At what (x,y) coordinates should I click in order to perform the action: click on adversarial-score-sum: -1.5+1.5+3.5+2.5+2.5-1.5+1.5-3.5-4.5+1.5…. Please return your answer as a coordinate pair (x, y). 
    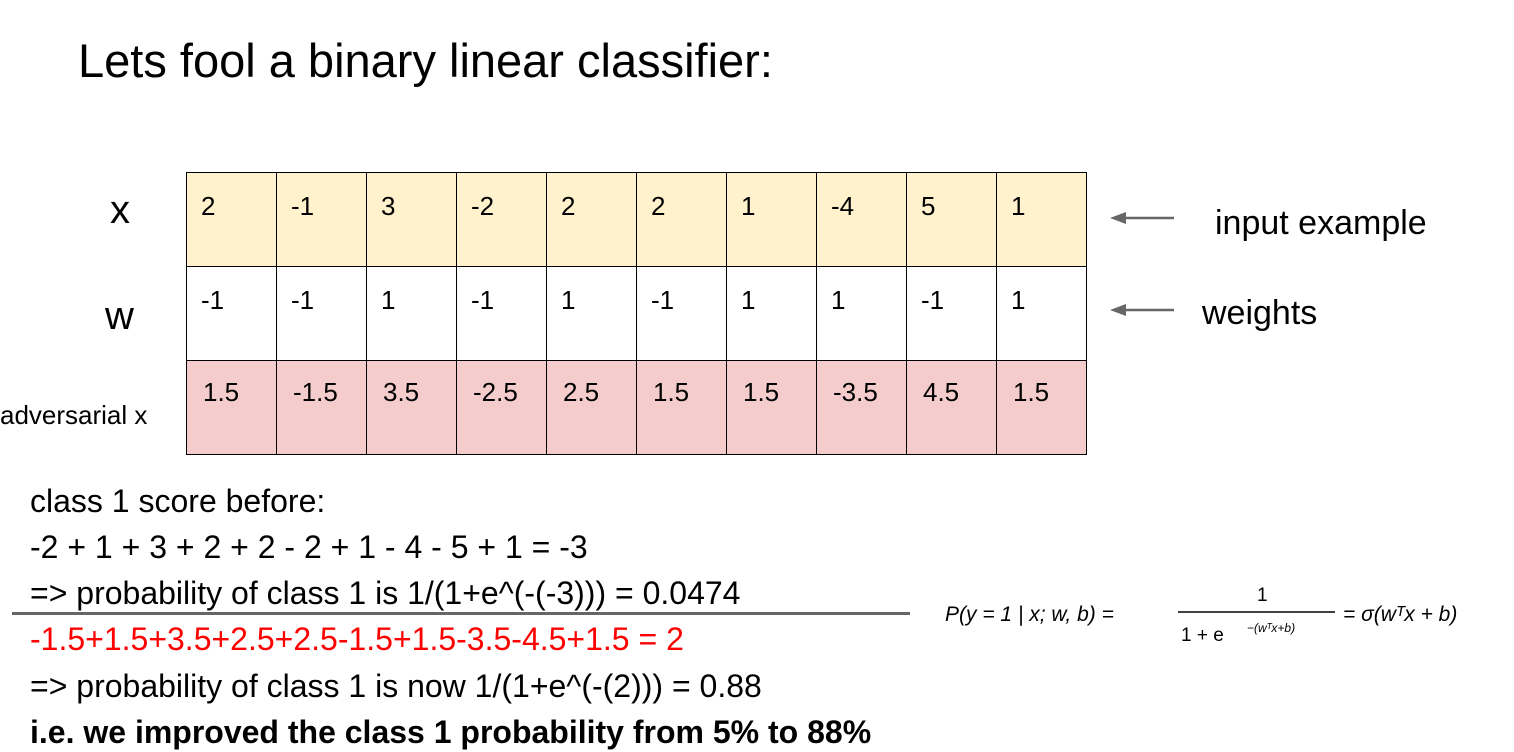
    Looking at the image, I should click on (357, 639).